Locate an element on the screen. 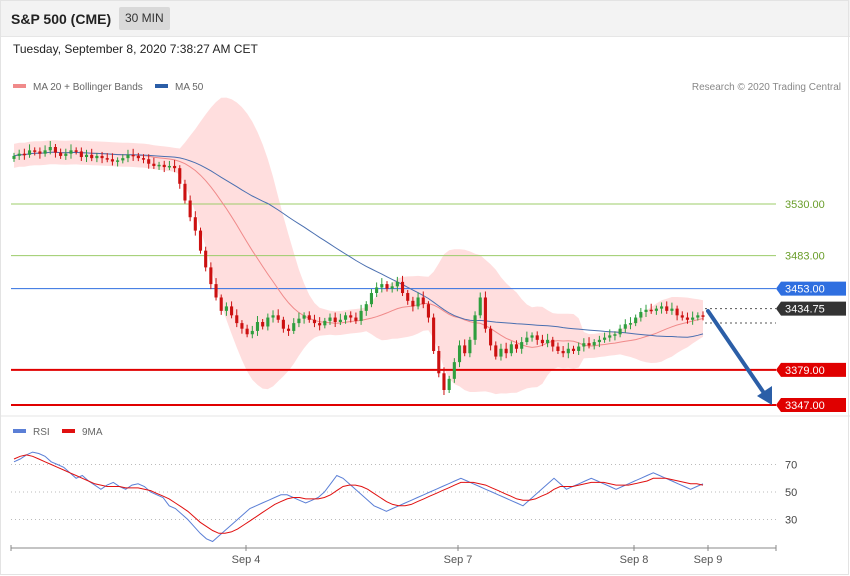 The image size is (850, 576). time-axis: Sep 4 Sep 7 Sep 8 Sep 9 is located at coordinates (393, 555).